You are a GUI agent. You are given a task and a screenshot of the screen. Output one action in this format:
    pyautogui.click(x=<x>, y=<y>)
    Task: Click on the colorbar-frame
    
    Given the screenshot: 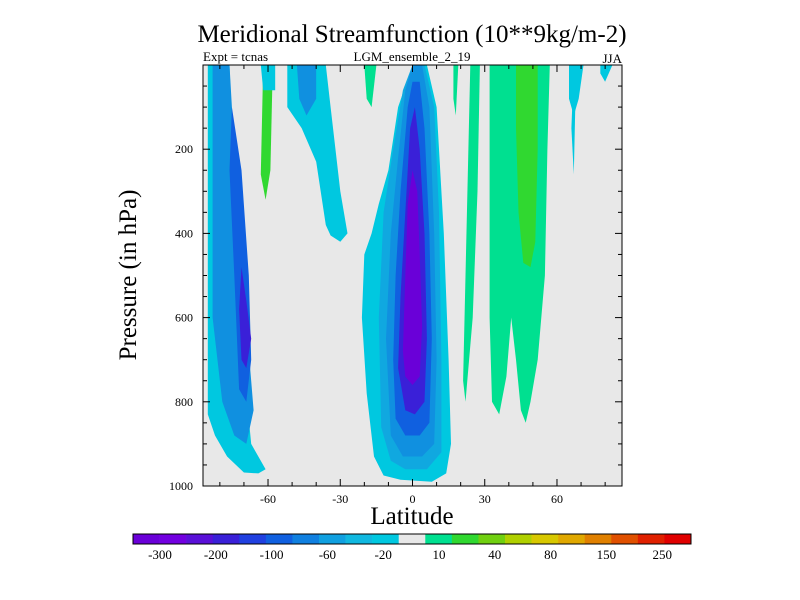 What is the action you would take?
    pyautogui.click(x=412, y=539)
    